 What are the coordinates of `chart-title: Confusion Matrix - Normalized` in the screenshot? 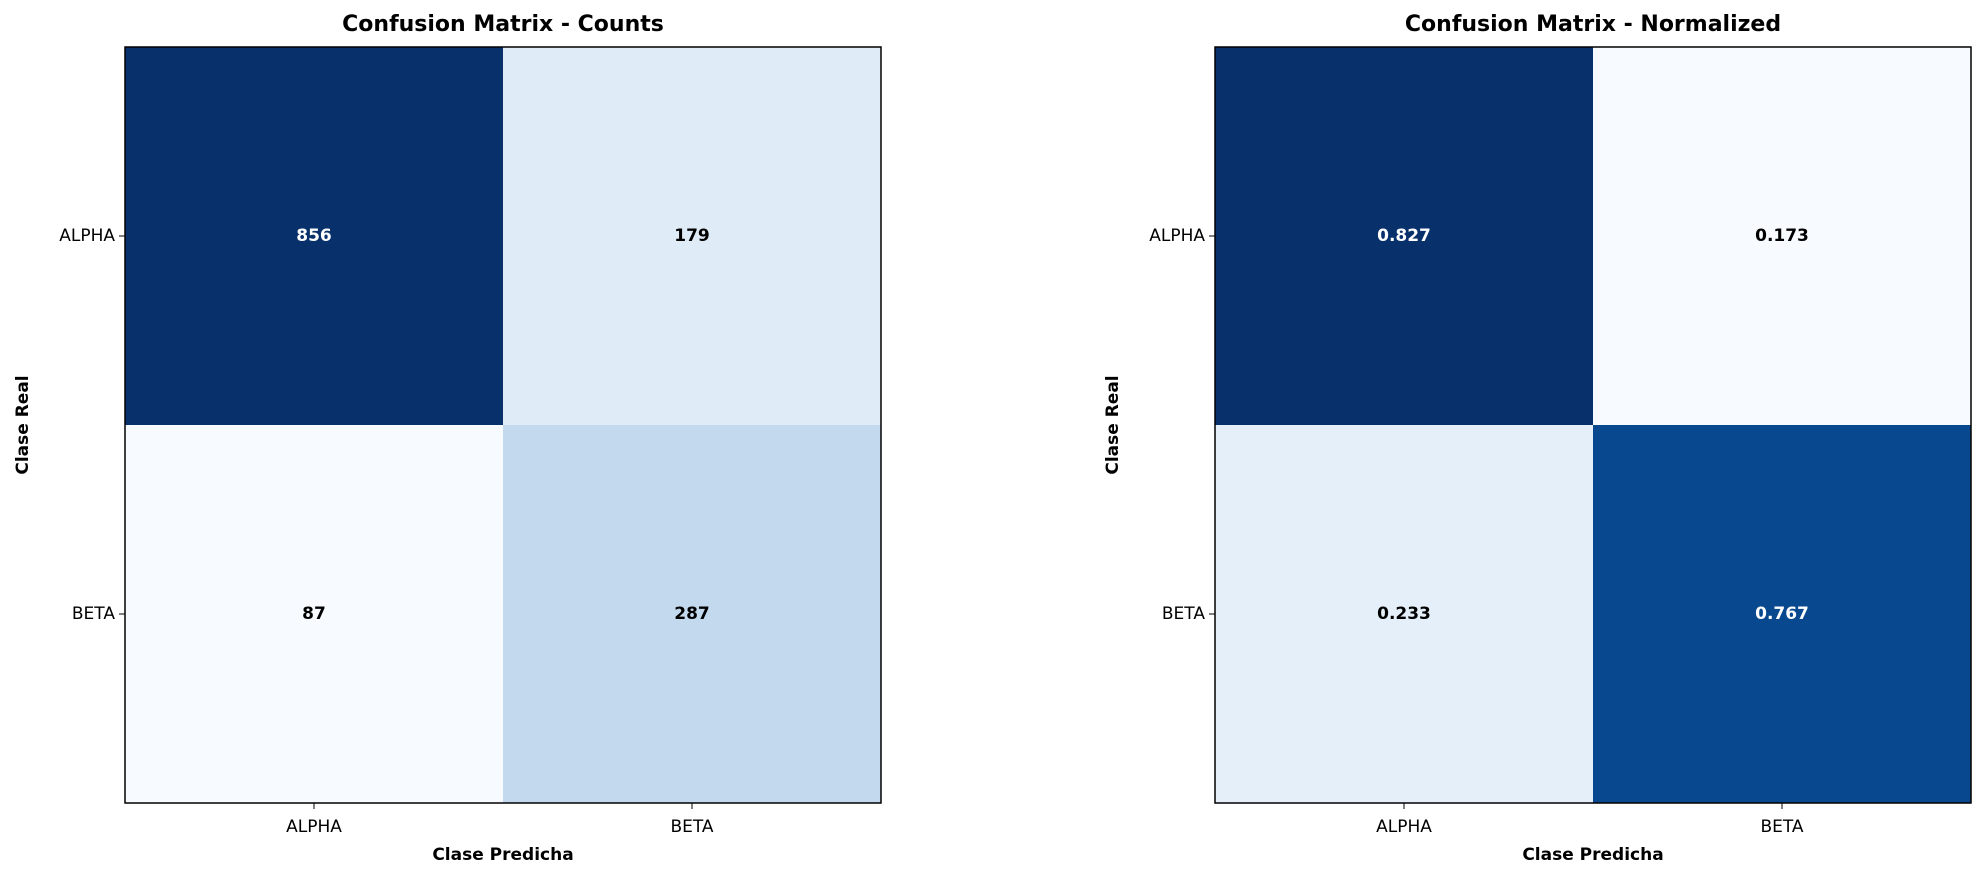 It's located at (1593, 24).